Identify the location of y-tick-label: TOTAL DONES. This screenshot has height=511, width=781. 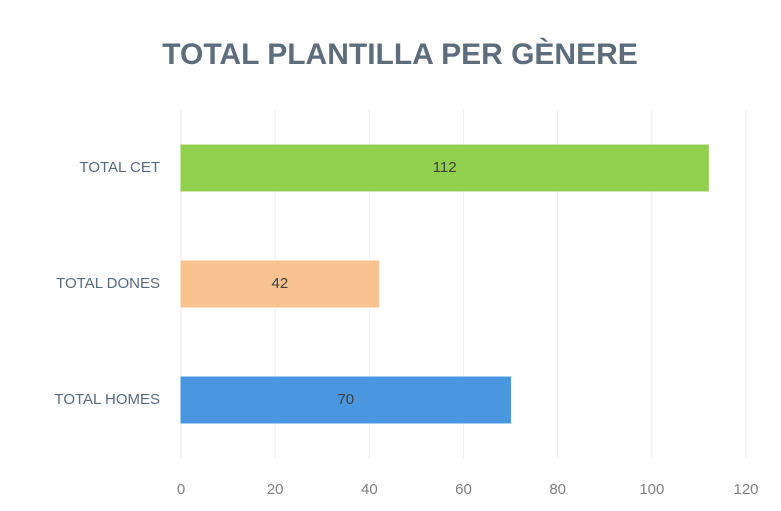
(108, 283).